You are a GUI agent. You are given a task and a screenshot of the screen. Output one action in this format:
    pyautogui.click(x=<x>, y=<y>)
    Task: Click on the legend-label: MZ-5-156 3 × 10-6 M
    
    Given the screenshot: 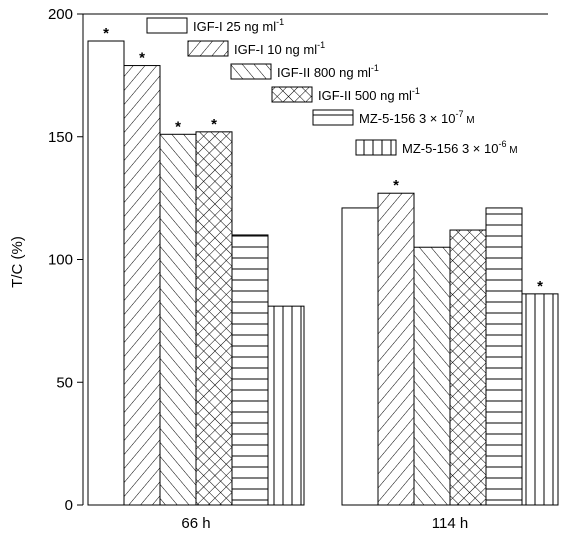 What is the action you would take?
    pyautogui.click(x=460, y=147)
    